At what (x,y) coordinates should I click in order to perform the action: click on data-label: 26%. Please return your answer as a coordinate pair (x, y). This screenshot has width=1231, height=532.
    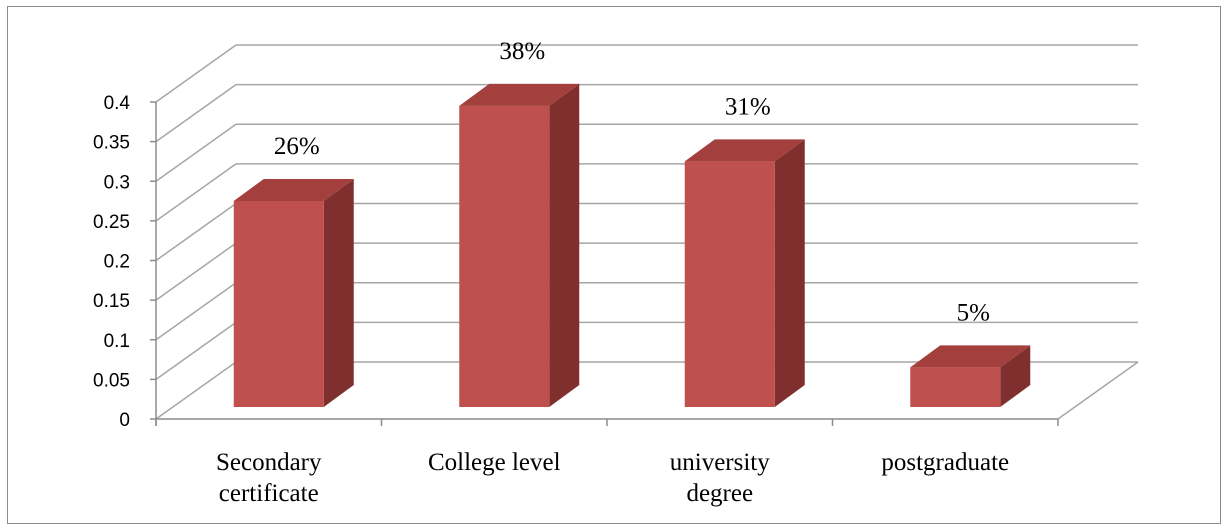
    Looking at the image, I should click on (297, 146).